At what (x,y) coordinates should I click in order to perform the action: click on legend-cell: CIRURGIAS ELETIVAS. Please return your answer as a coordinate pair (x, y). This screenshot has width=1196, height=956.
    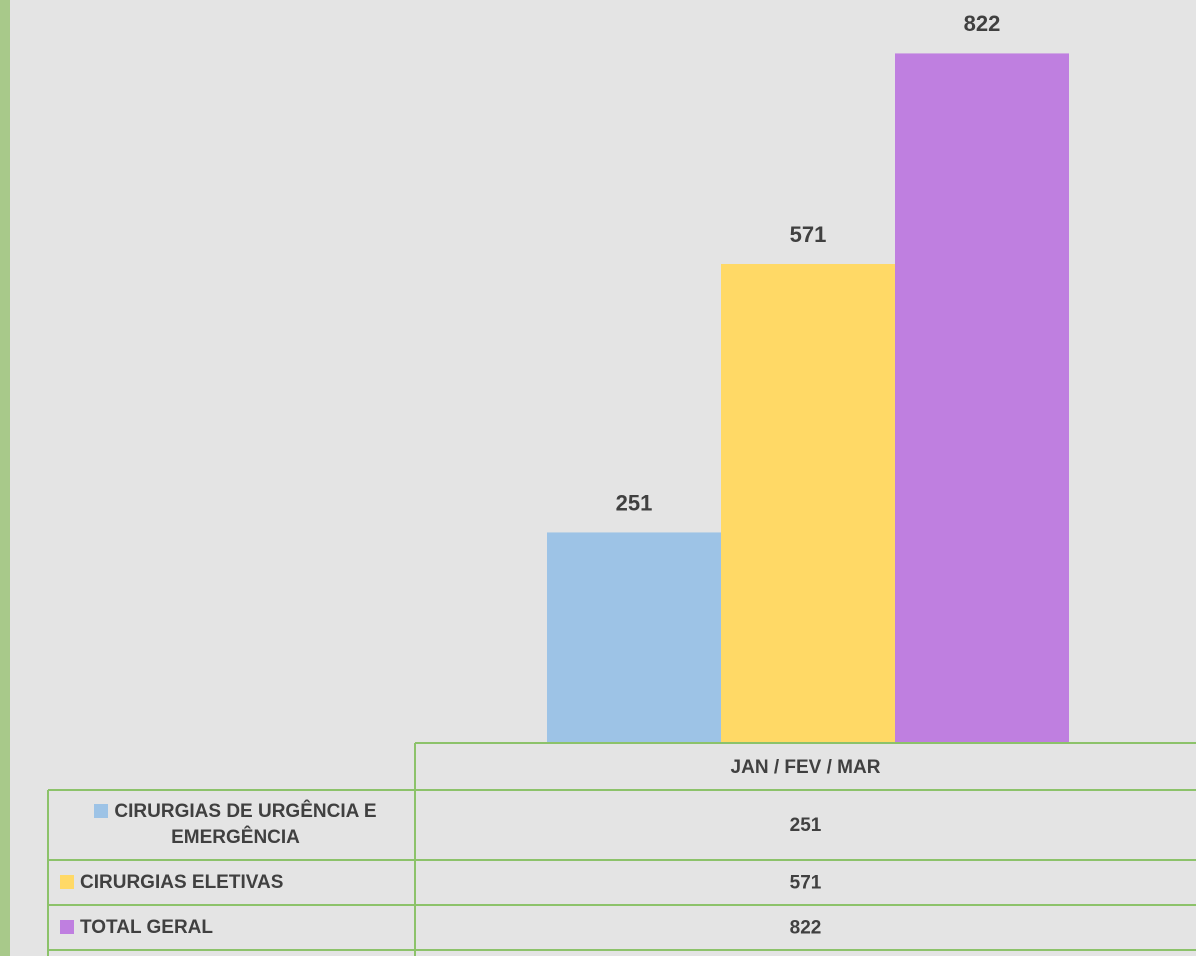
    Looking at the image, I should click on (231, 882).